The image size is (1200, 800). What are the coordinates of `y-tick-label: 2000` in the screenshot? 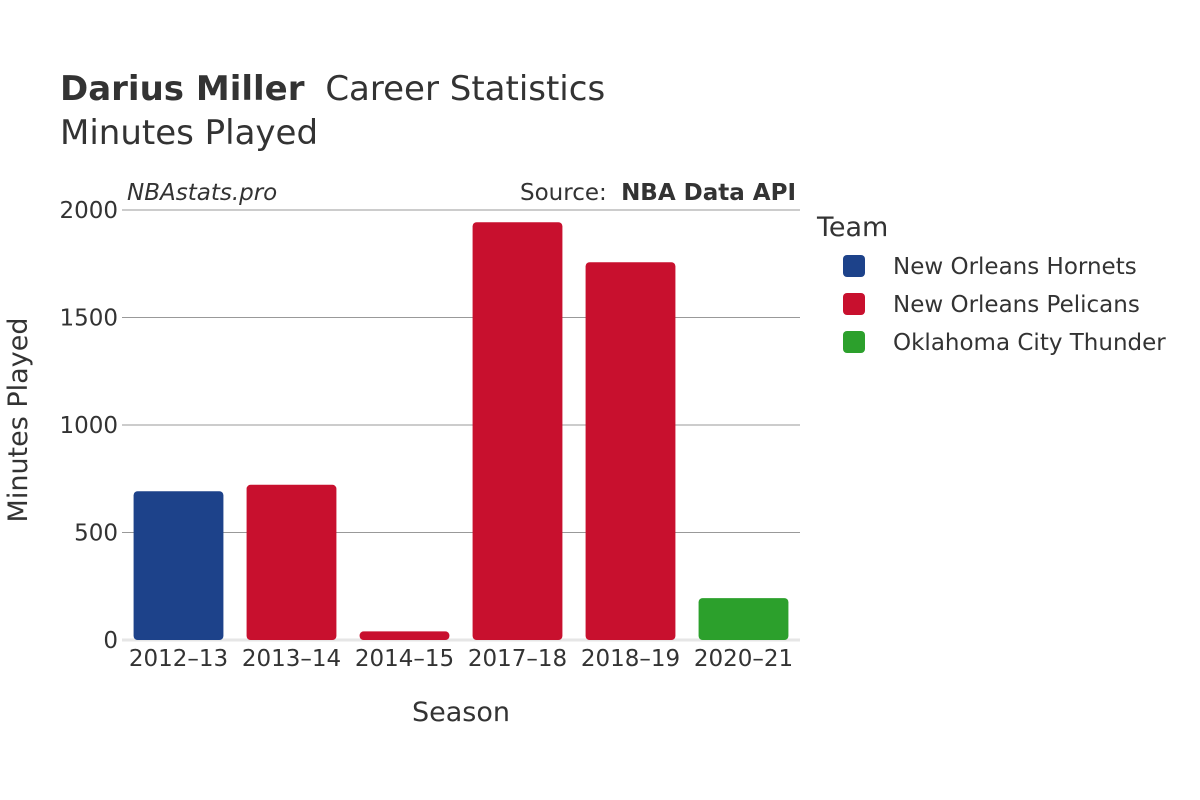 It's located at (88, 211).